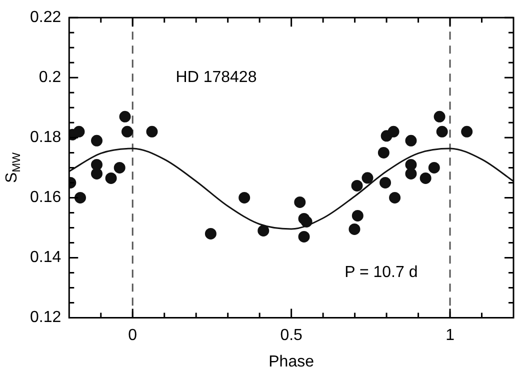  Describe the element at coordinates (291, 361) in the screenshot. I see `x-axis-title: Phase` at that location.